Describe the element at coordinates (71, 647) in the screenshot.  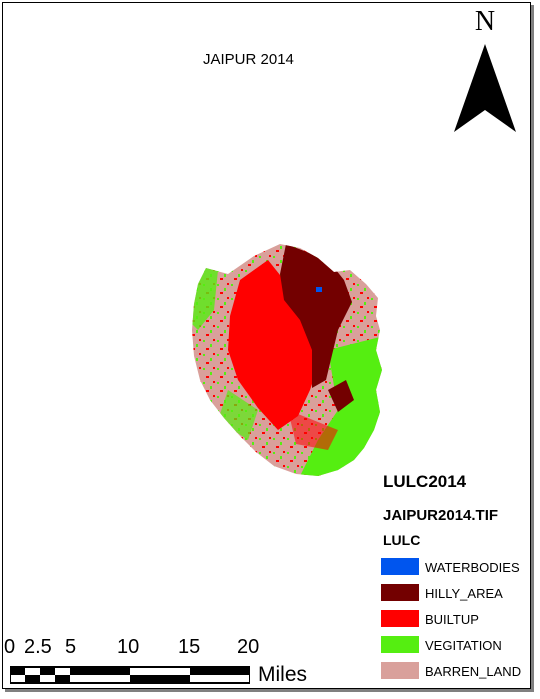
I see `scale-tick-5: 5` at that location.